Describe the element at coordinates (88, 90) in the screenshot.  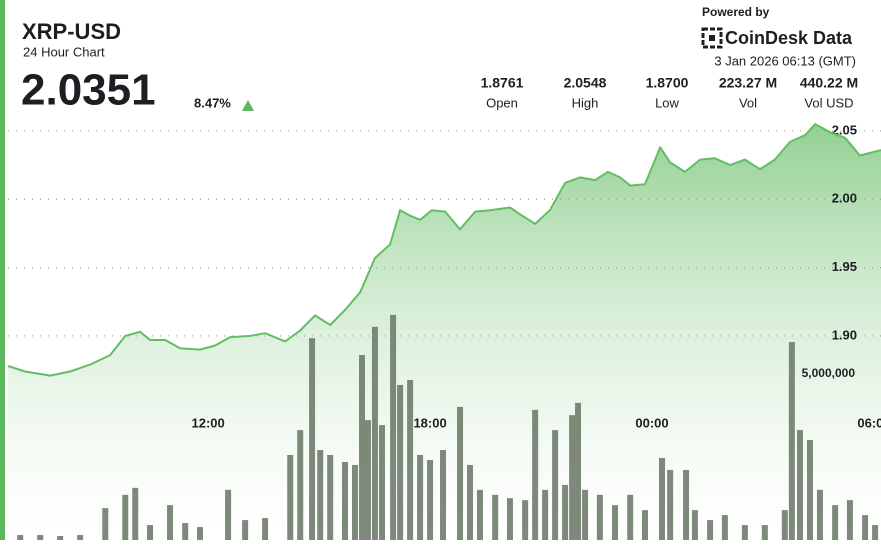
I see `price: 2.0351` at that location.